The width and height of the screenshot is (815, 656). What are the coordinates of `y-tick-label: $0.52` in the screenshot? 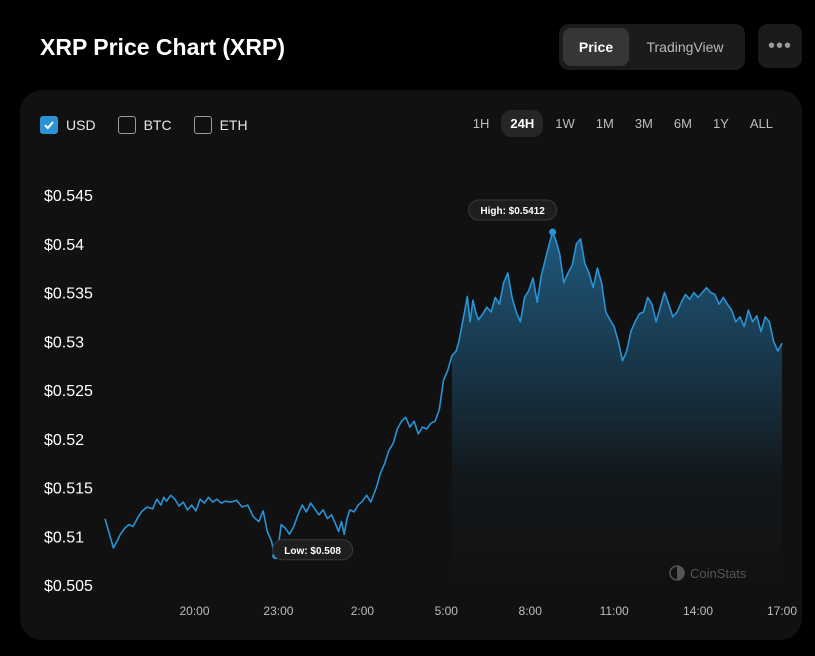 It's located at (64, 440).